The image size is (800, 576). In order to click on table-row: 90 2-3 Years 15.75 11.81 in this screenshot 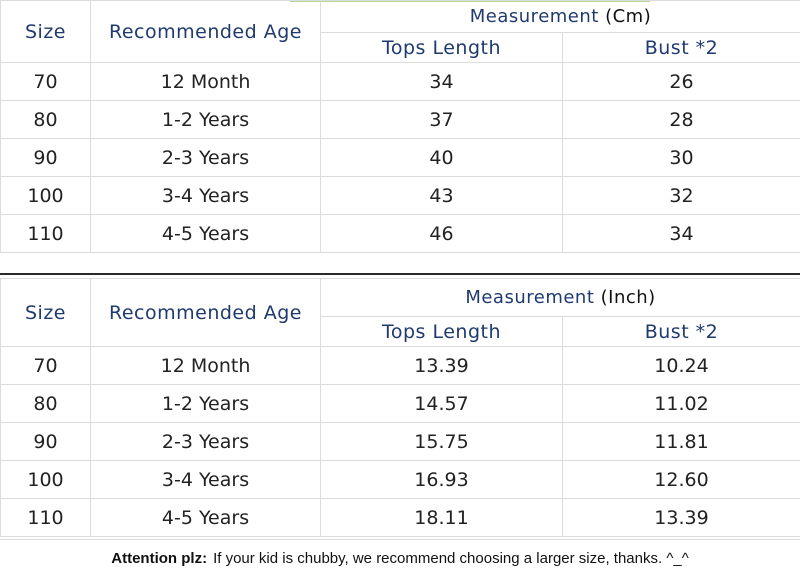, I will do `click(400, 442)`.